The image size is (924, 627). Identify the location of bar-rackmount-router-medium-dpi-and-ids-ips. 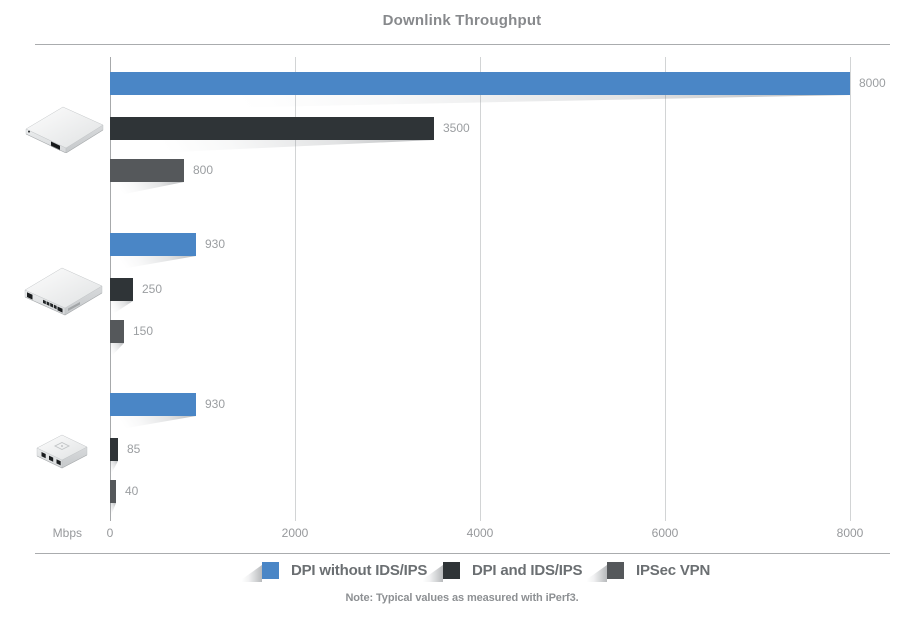
(121, 289).